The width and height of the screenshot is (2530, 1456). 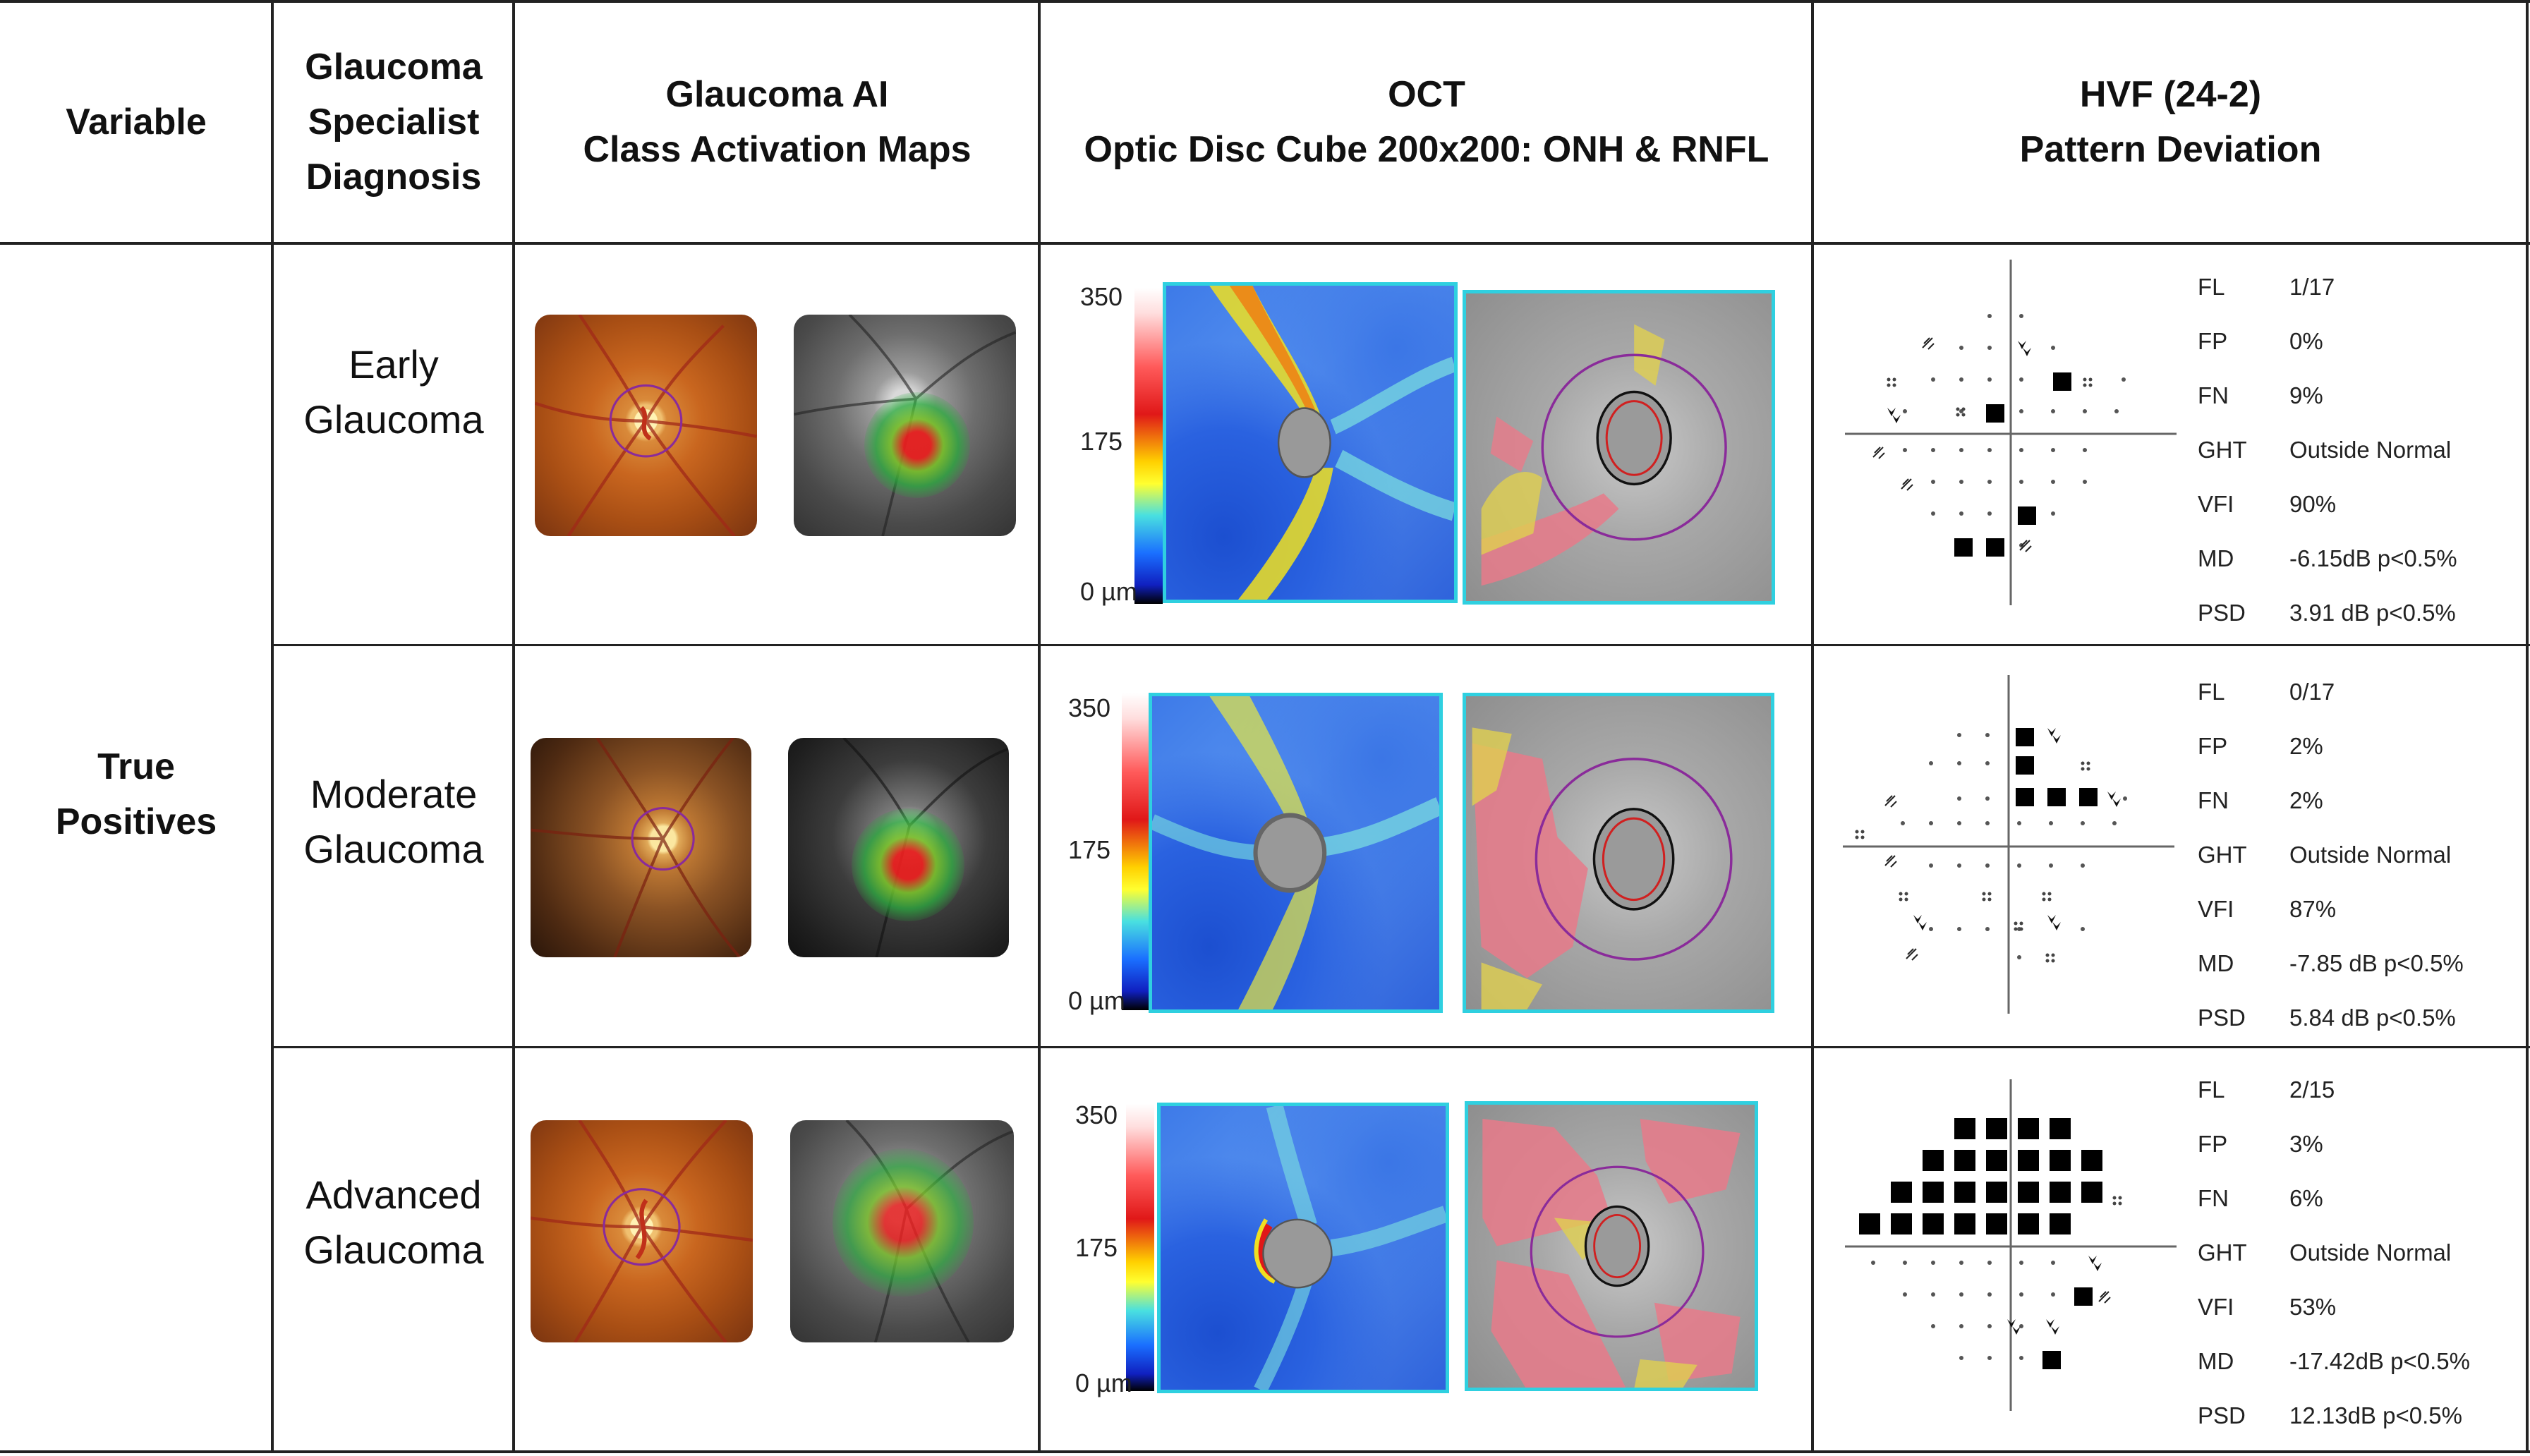 I want to click on header-specialist-line3: Diagnosis, so click(x=393, y=177).